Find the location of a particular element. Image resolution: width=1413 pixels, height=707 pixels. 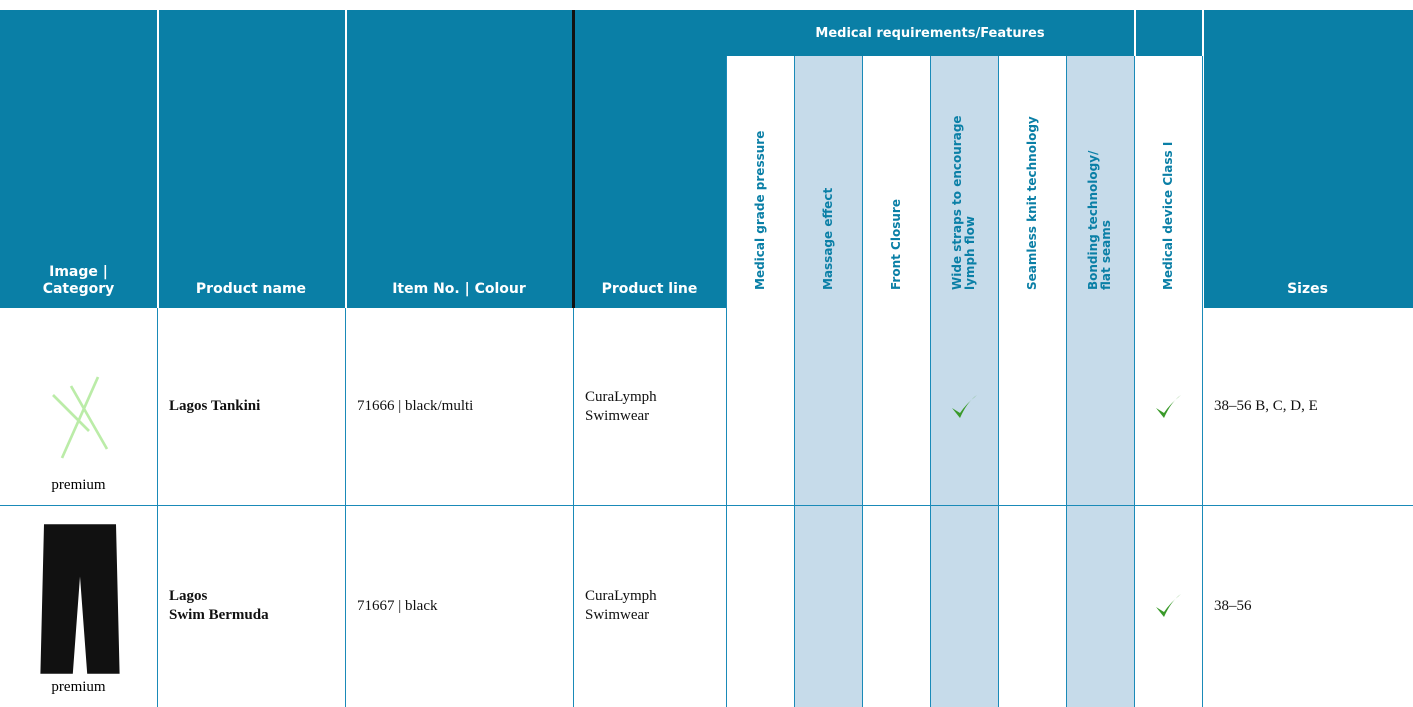

item-number: 71666 | black/multi is located at coordinates (415, 406).